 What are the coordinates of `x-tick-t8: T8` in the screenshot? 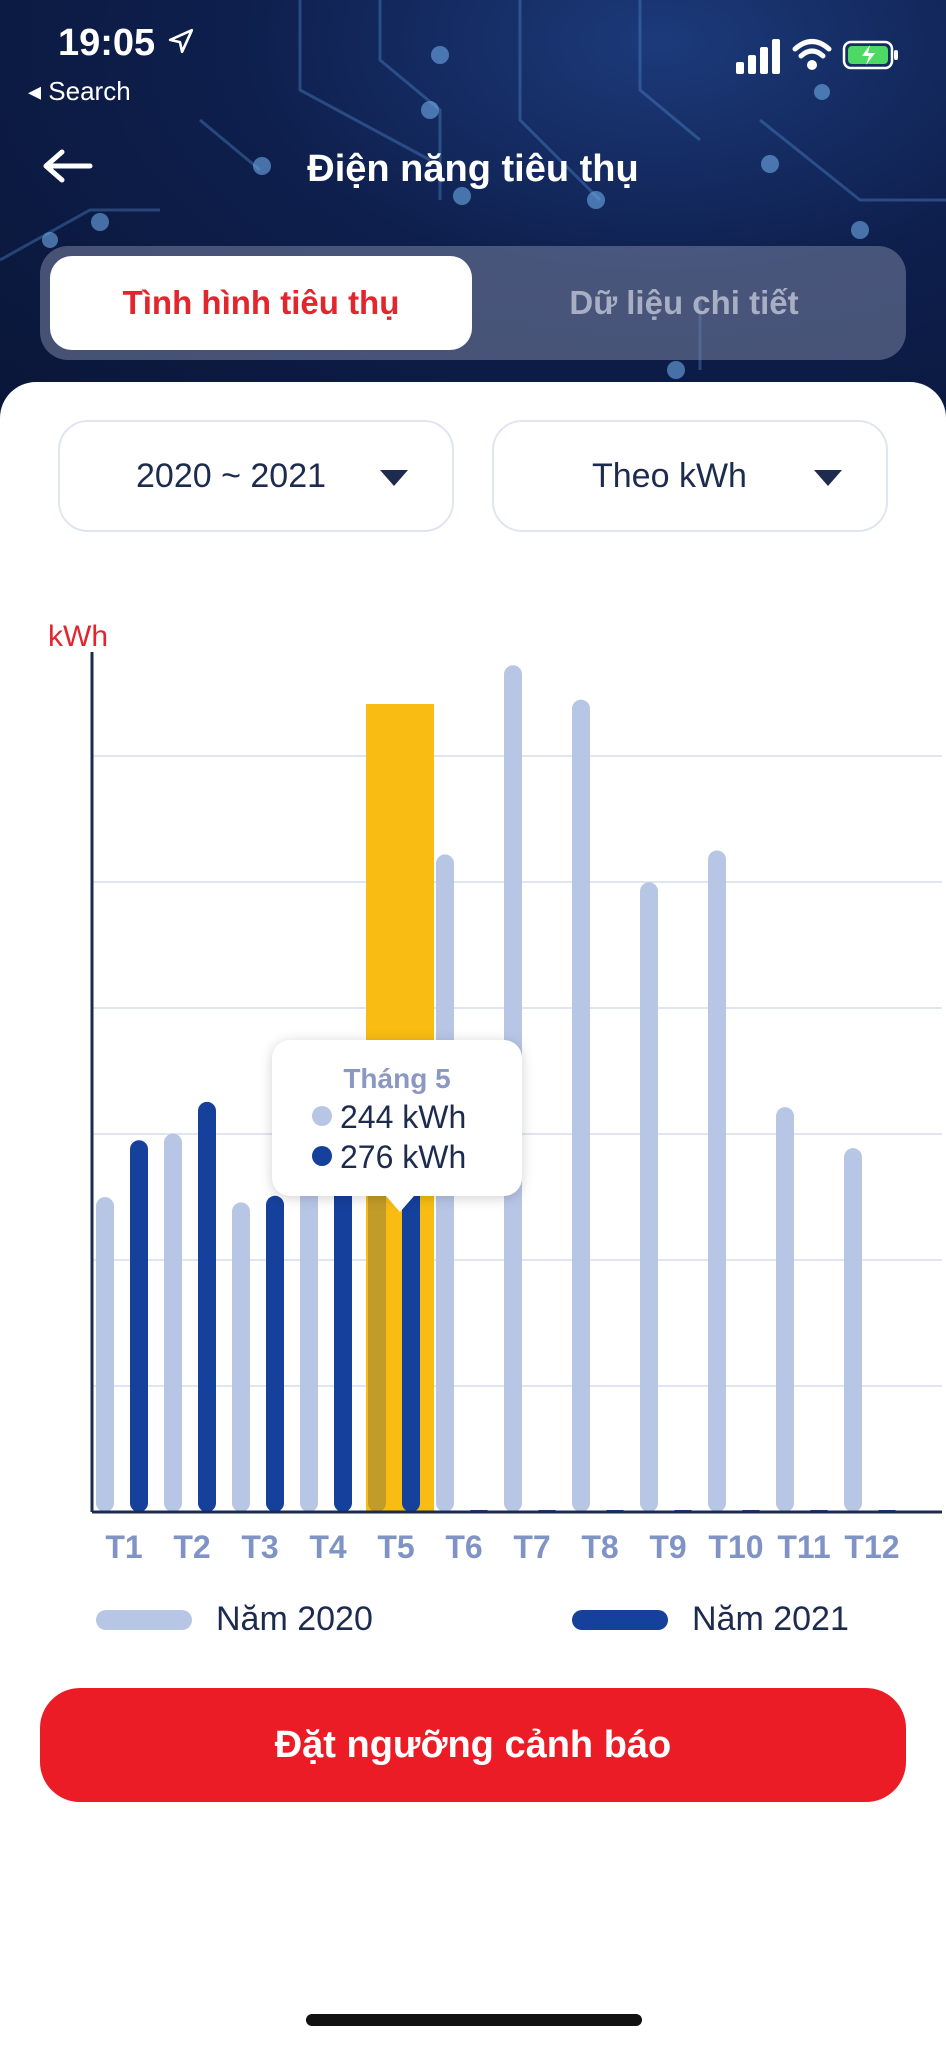 It's located at (599, 1544).